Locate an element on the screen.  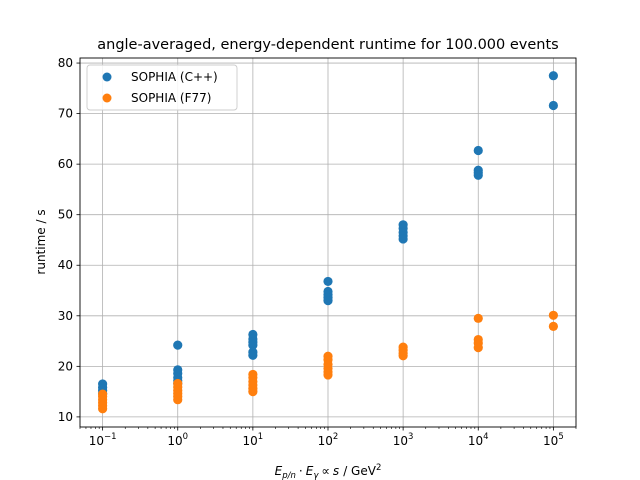
legend-box is located at coordinates (162, 87).